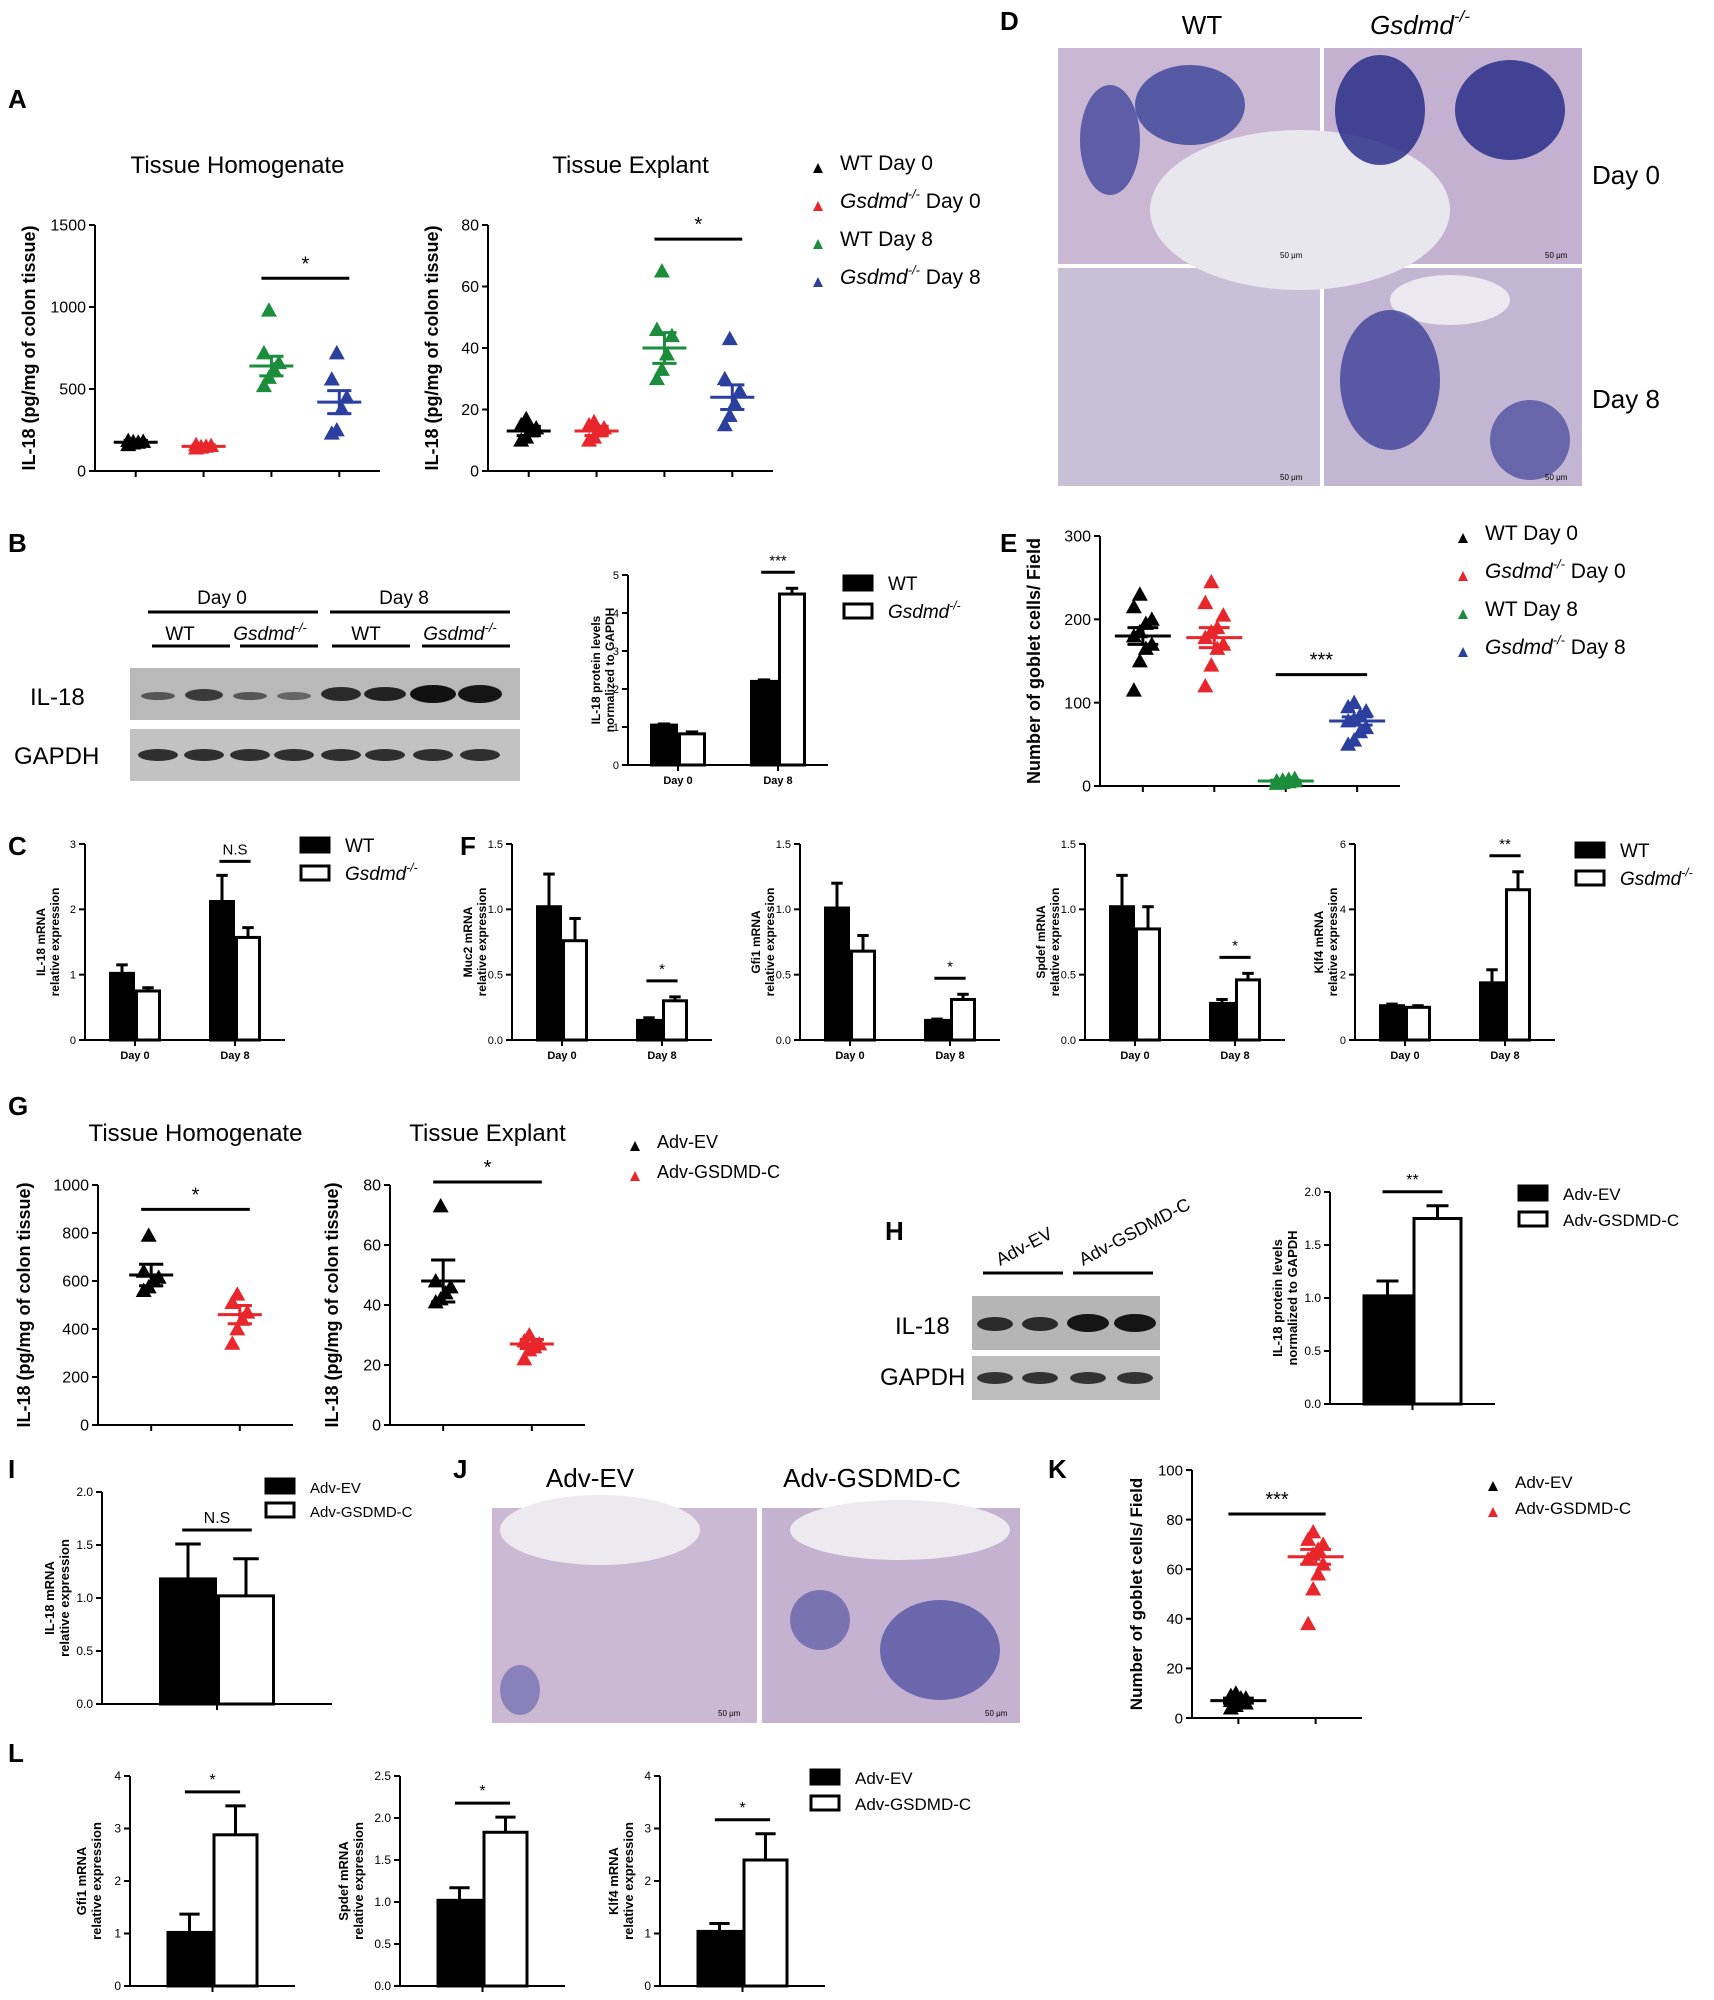 Image resolution: width=1714 pixels, height=2000 pixels. I want to click on legend-label: WT Day 8, so click(886, 239).